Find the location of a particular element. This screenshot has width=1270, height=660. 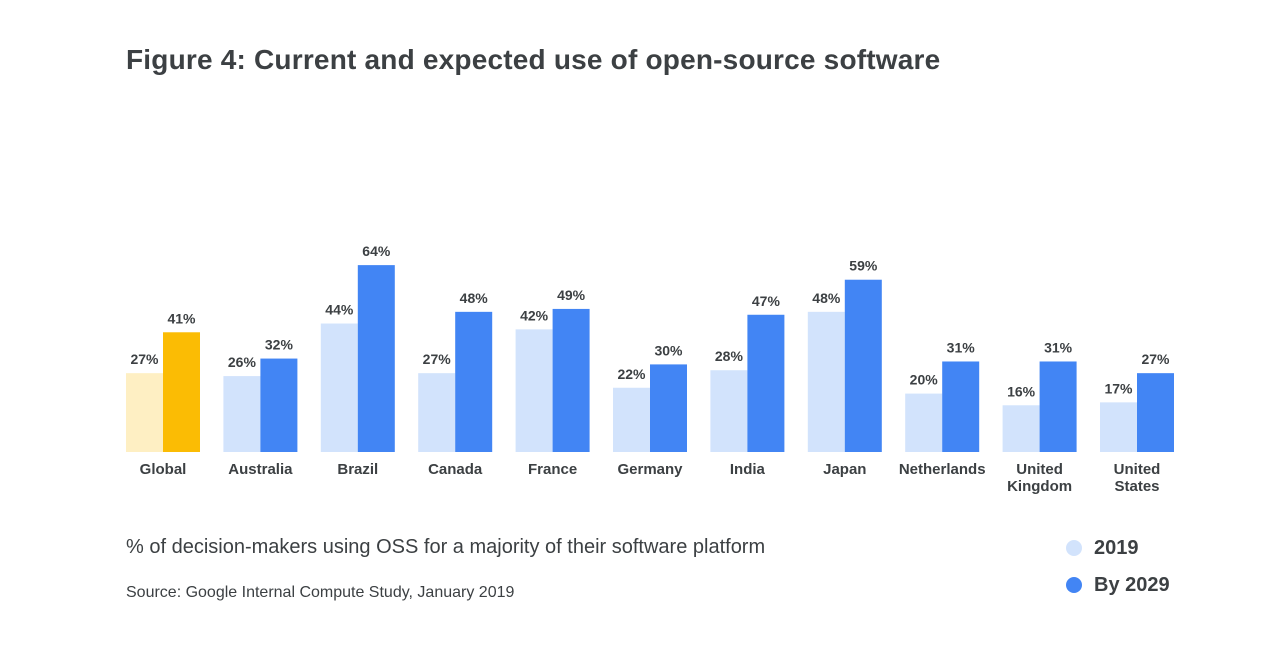

category-label: Canada is located at coordinates (455, 469).